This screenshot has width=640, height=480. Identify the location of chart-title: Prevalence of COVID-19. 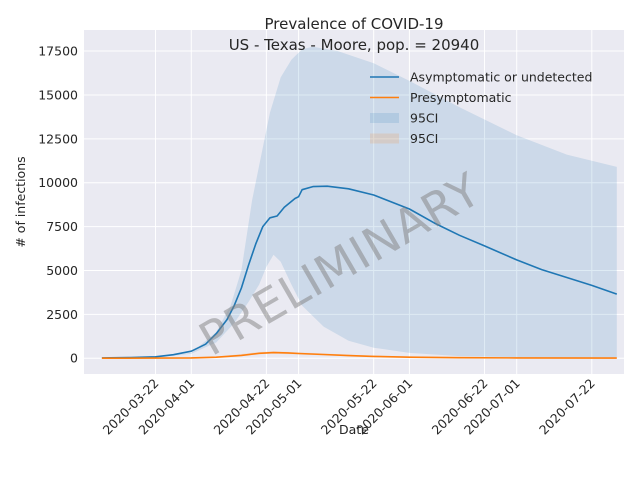
(353, 24).